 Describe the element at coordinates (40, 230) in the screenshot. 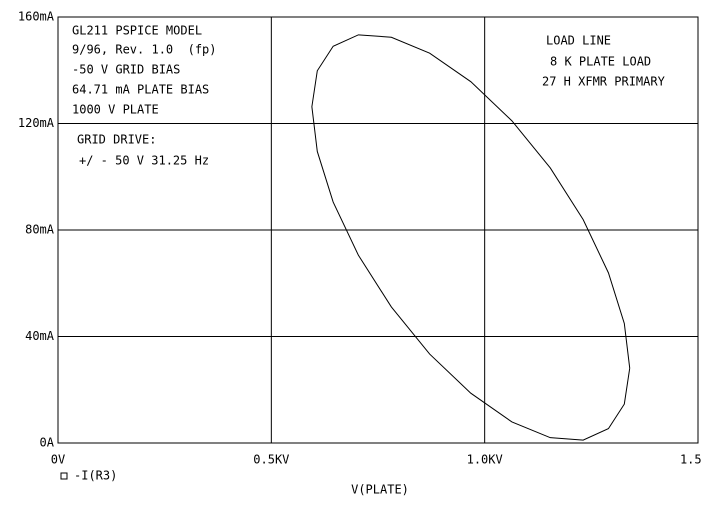

I see `y-tick-label: 80mA` at that location.